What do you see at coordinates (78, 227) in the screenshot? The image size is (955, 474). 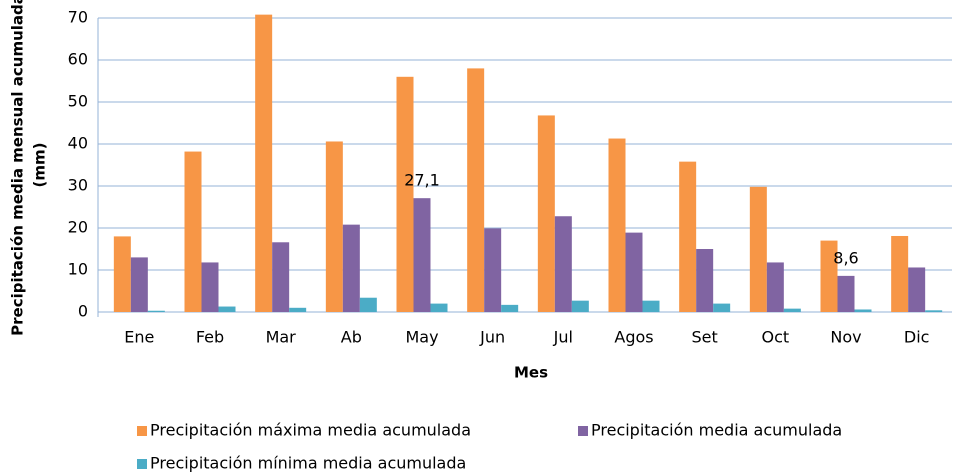 I see `y-tick-label: 20` at bounding box center [78, 227].